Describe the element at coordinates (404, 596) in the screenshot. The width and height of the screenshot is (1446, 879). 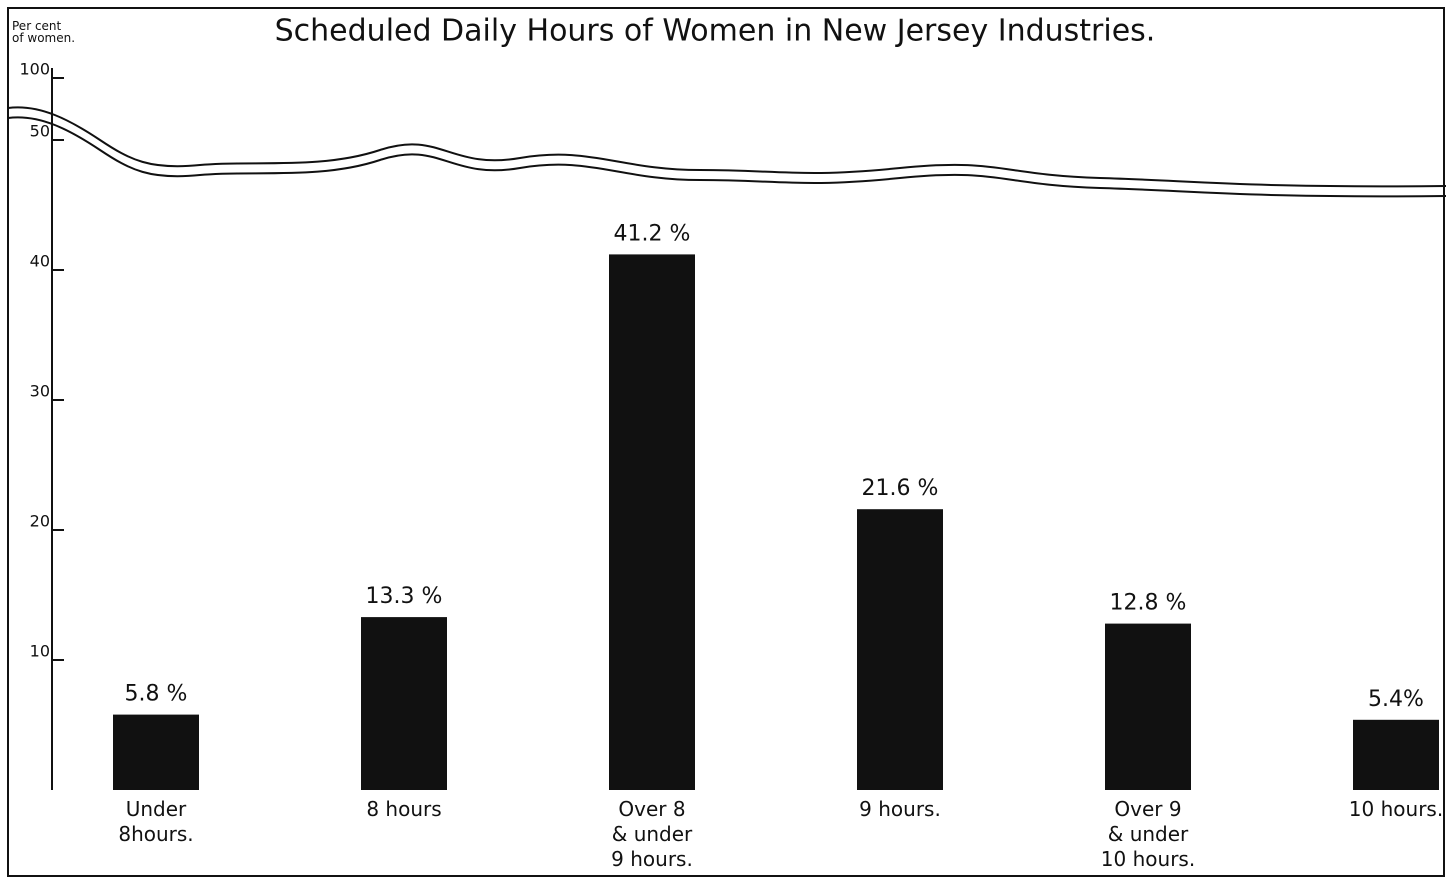
I see `value-label: 13.3 %` at that location.